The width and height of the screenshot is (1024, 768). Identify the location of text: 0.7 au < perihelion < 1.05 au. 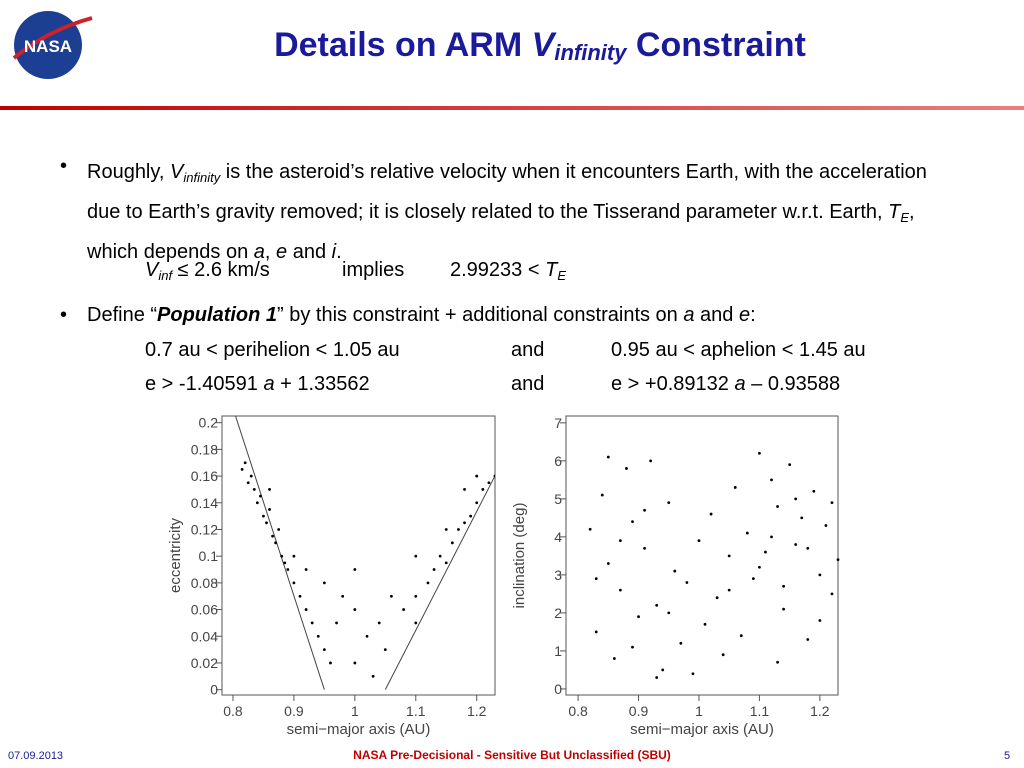
(272, 350).